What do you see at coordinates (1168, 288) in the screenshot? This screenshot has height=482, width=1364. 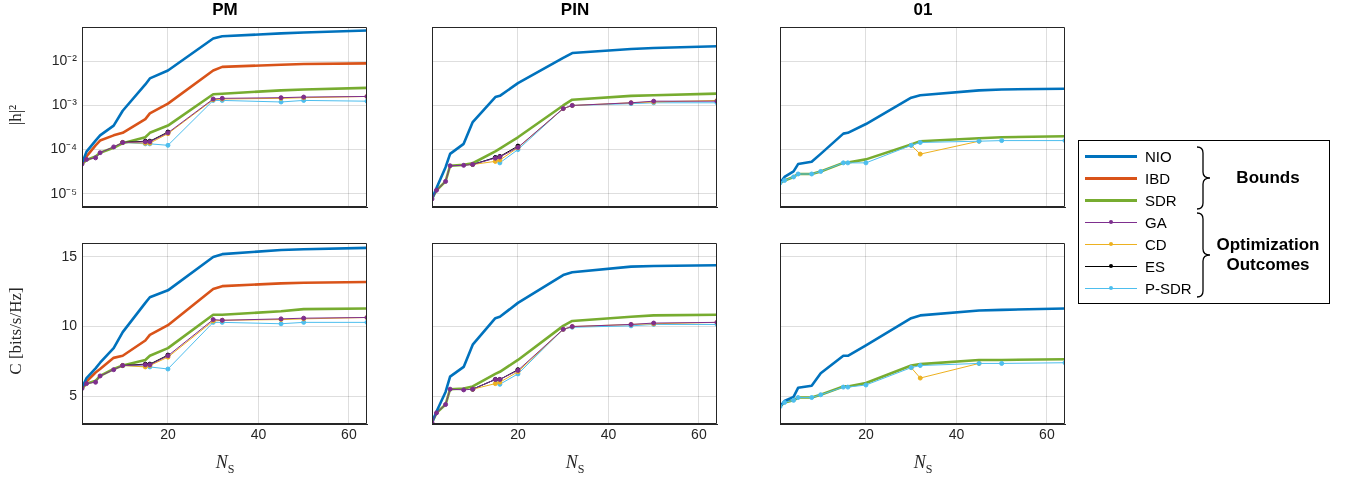 I see `legend-label: P-SDR` at bounding box center [1168, 288].